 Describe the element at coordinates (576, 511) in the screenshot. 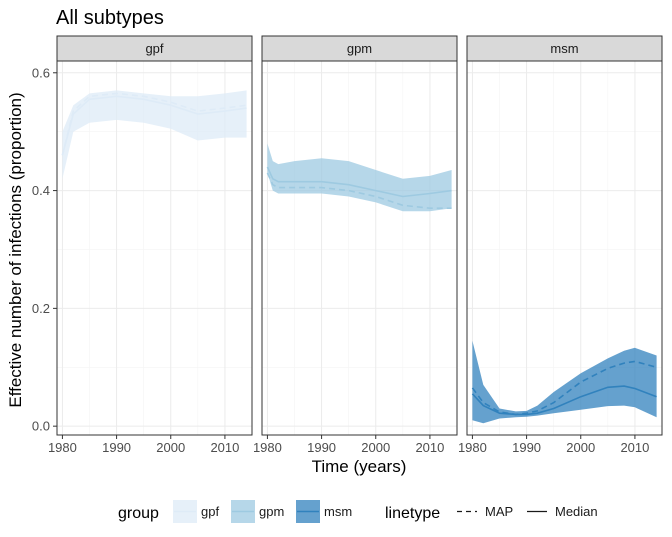

I see `legend-label-median: Median` at that location.